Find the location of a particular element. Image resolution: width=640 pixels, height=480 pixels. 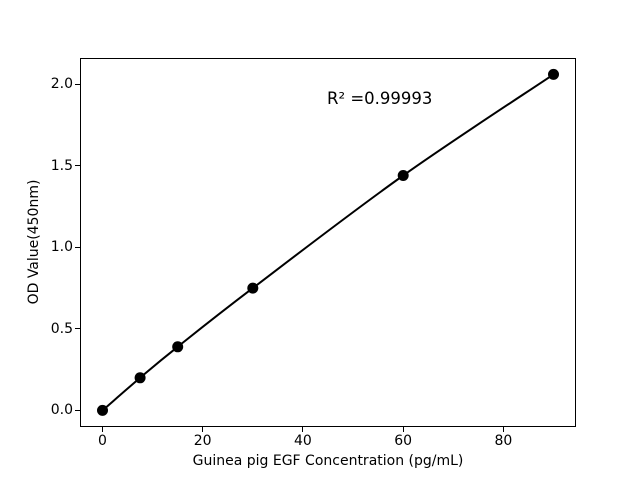

x-tick-label: 0 is located at coordinates (102, 440).